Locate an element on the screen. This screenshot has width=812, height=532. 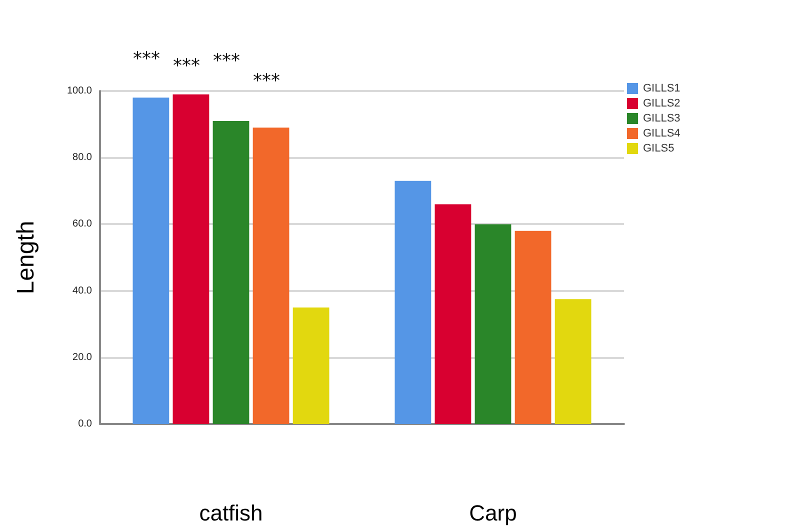
y-axis-title: Length is located at coordinates (26, 257).